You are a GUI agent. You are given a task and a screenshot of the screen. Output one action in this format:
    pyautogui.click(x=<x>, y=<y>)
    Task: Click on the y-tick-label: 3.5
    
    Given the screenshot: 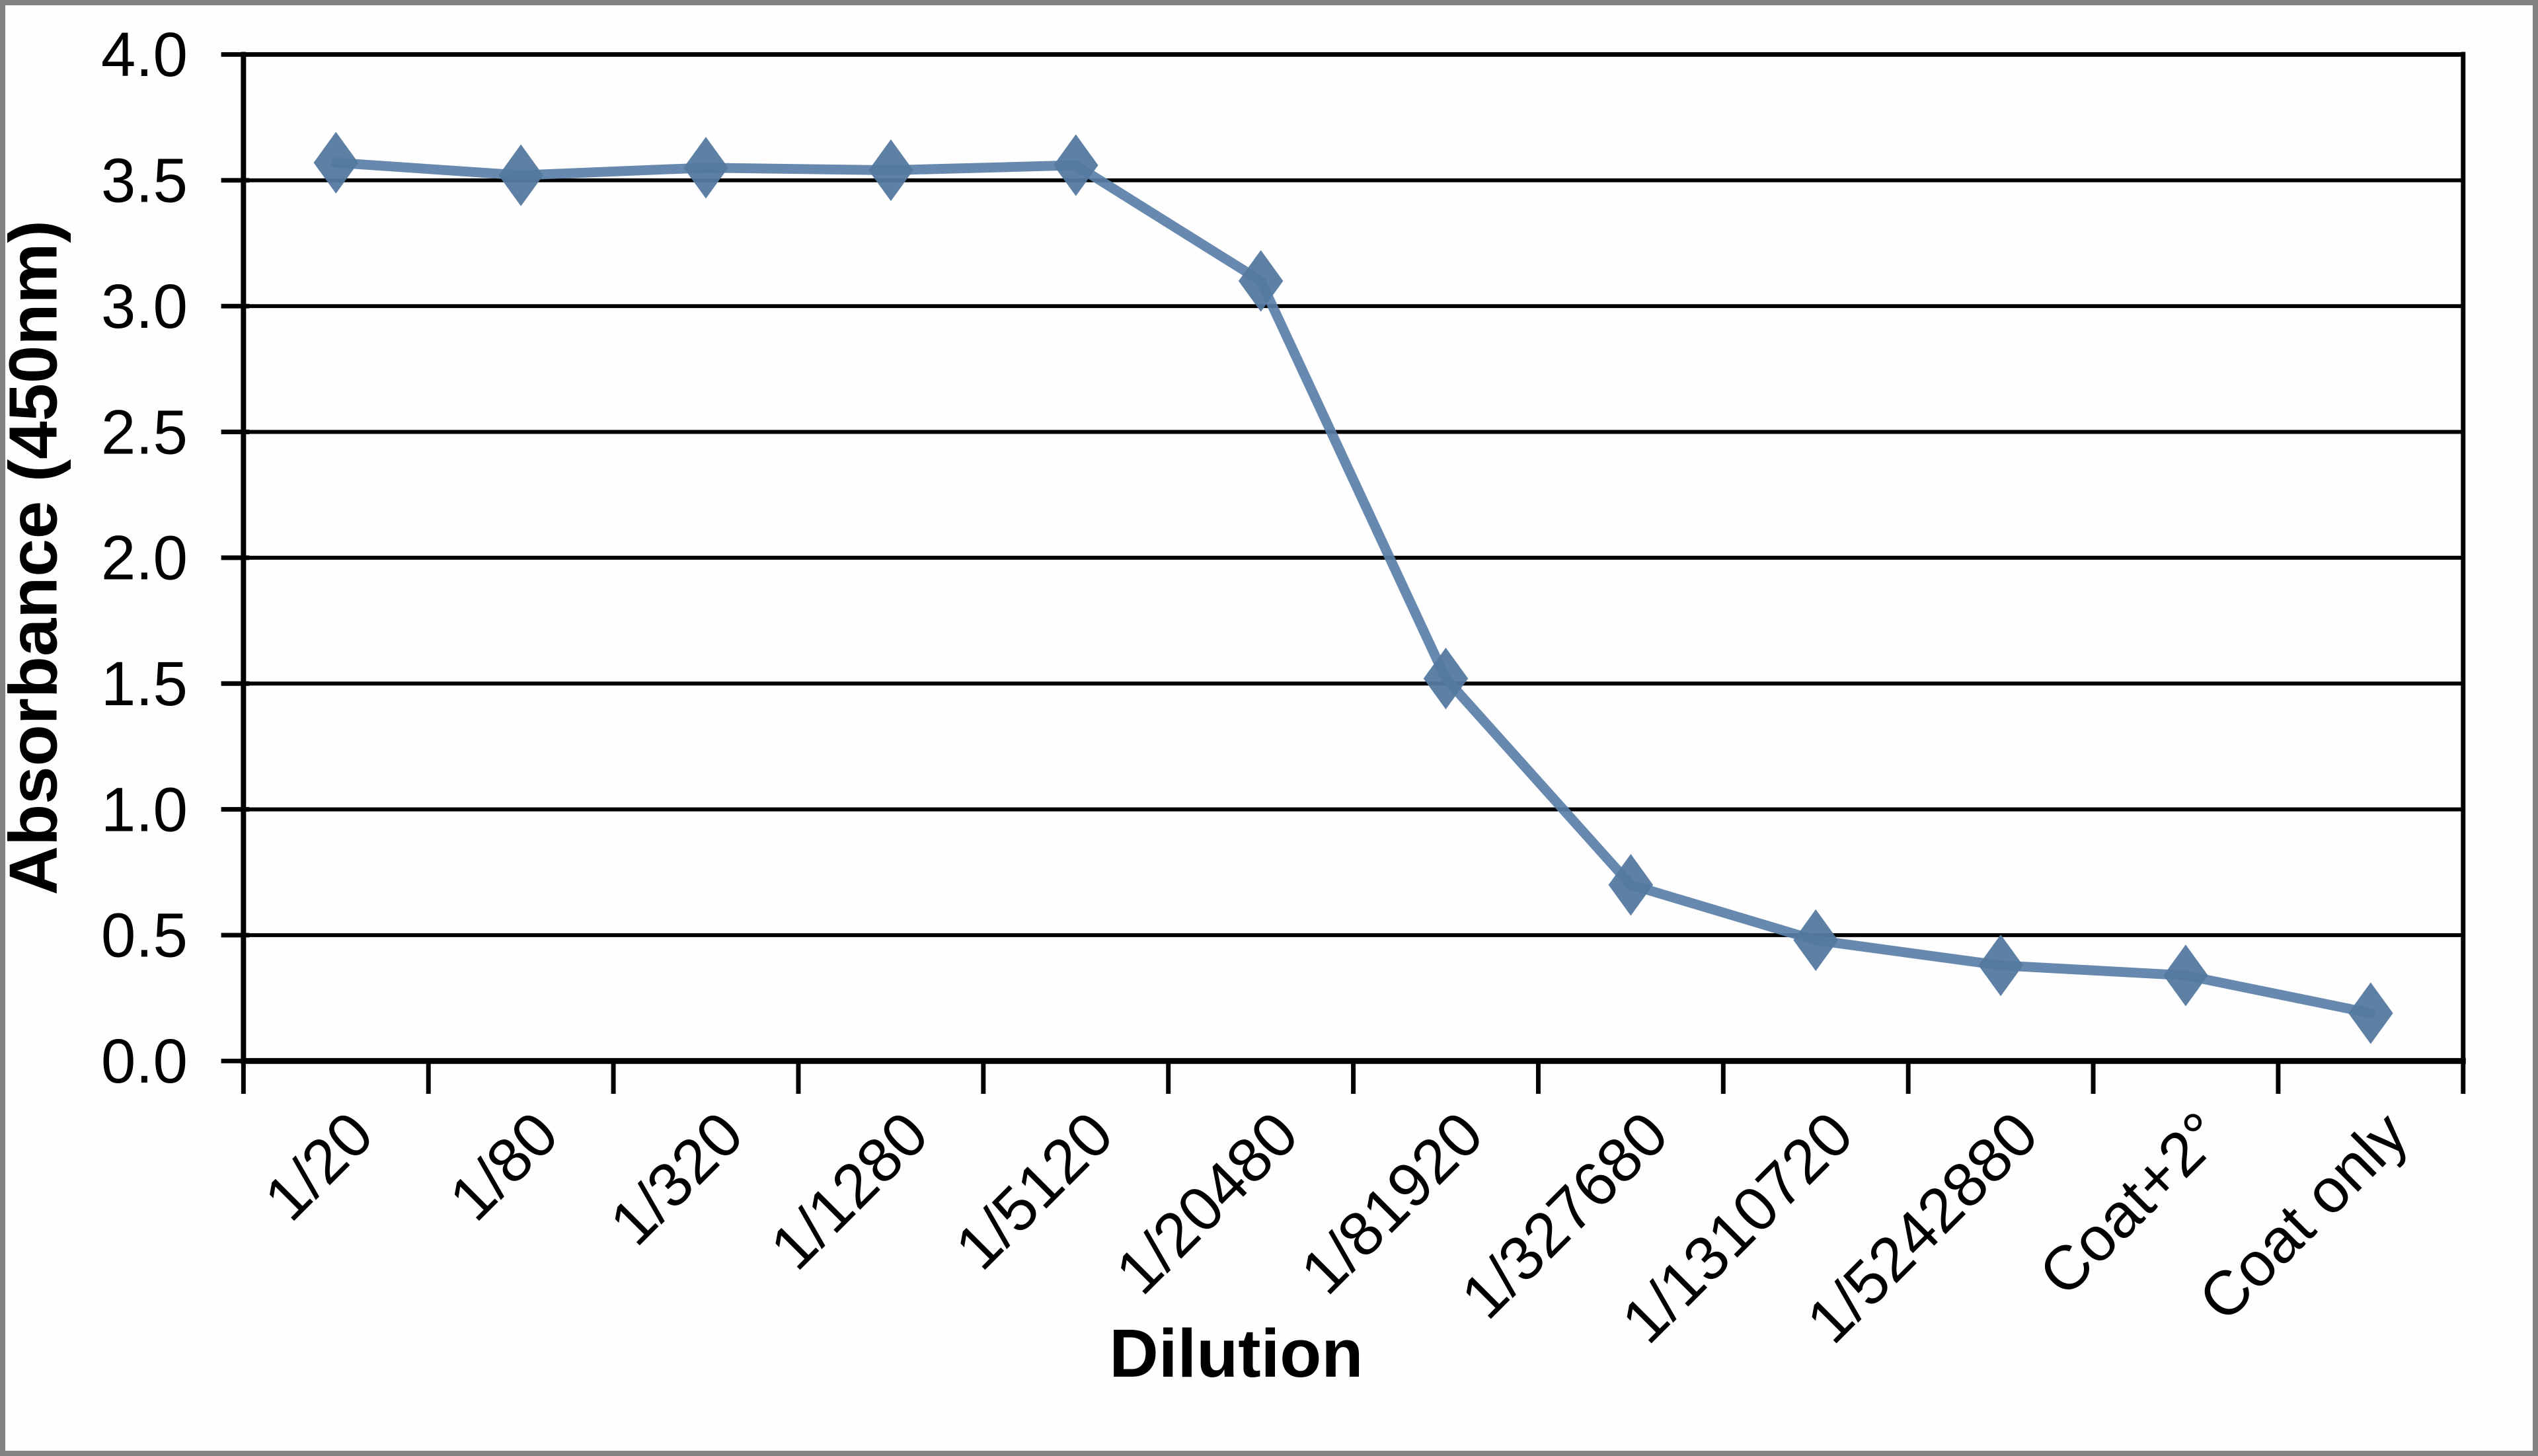 What is the action you would take?
    pyautogui.click(x=144, y=180)
    